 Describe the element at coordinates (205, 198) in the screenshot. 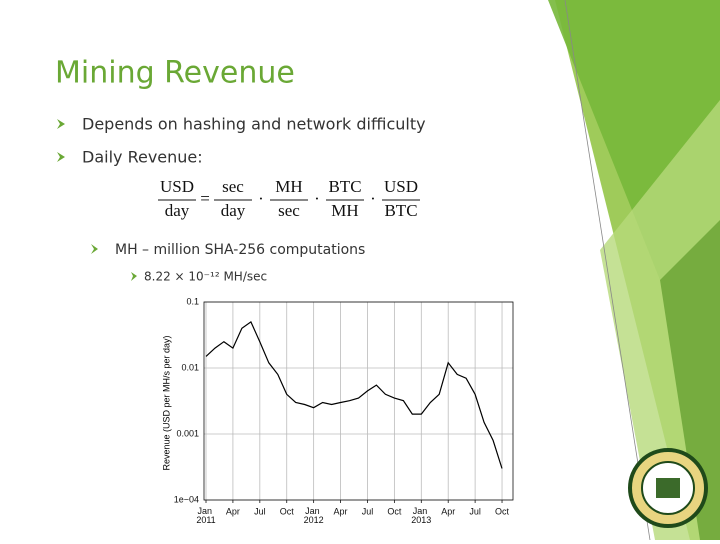

I see `operator: =` at that location.